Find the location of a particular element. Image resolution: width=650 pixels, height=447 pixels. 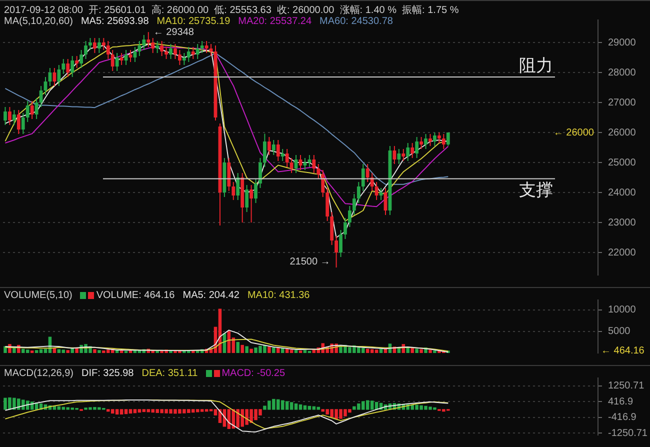

annotation: ← 29348 is located at coordinates (173, 32).